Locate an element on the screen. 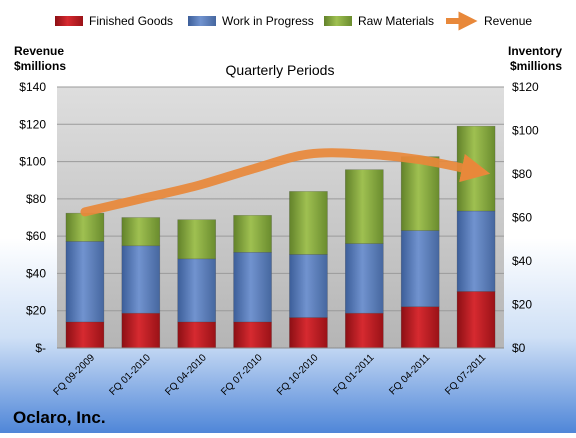 This screenshot has width=576, height=438. legend-swatch-finished-goods is located at coordinates (69, 21).